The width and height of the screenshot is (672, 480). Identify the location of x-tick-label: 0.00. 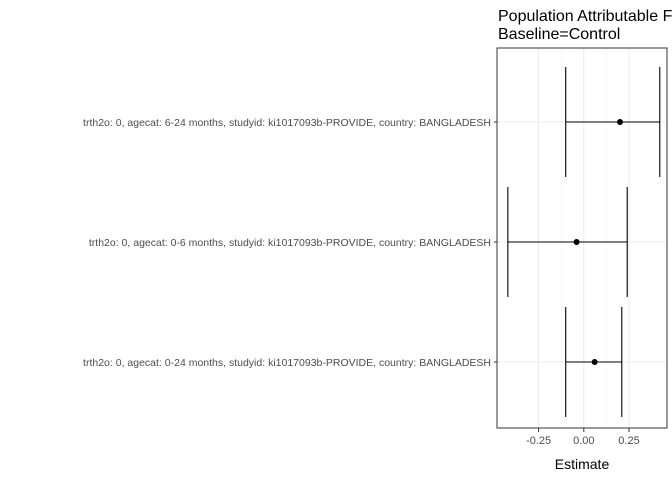
(583, 441).